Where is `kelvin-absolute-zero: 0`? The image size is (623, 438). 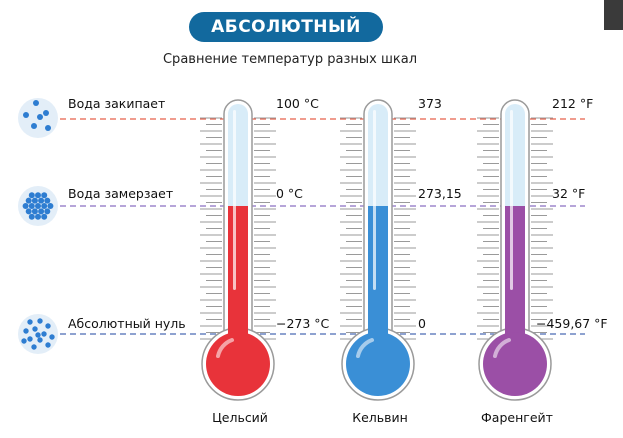 kelvin-absolute-zero: 0 is located at coordinates (422, 323).